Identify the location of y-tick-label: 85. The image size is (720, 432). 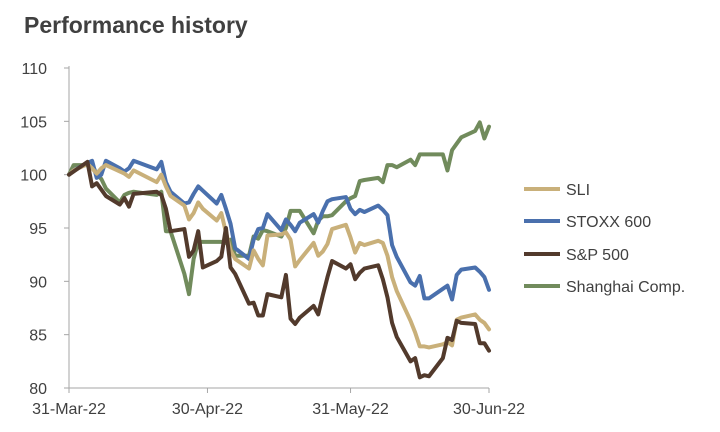
(38, 336).